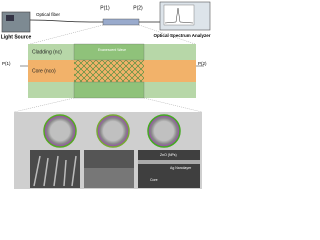 Image resolution: width=320 pixels, height=240 pixels. Describe the element at coordinates (181, 35) in the screenshot. I see `analyzer-label: Optical Spectrum Analyzer` at that location.